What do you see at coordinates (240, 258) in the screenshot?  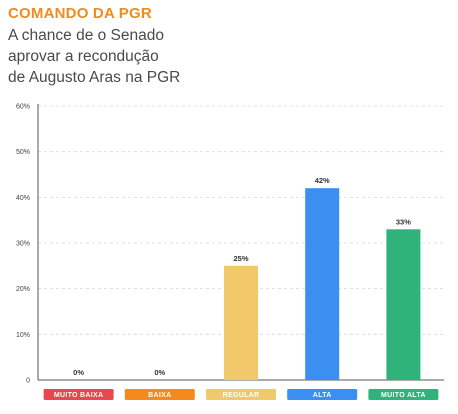 I see `value-label: 25%` at bounding box center [240, 258].